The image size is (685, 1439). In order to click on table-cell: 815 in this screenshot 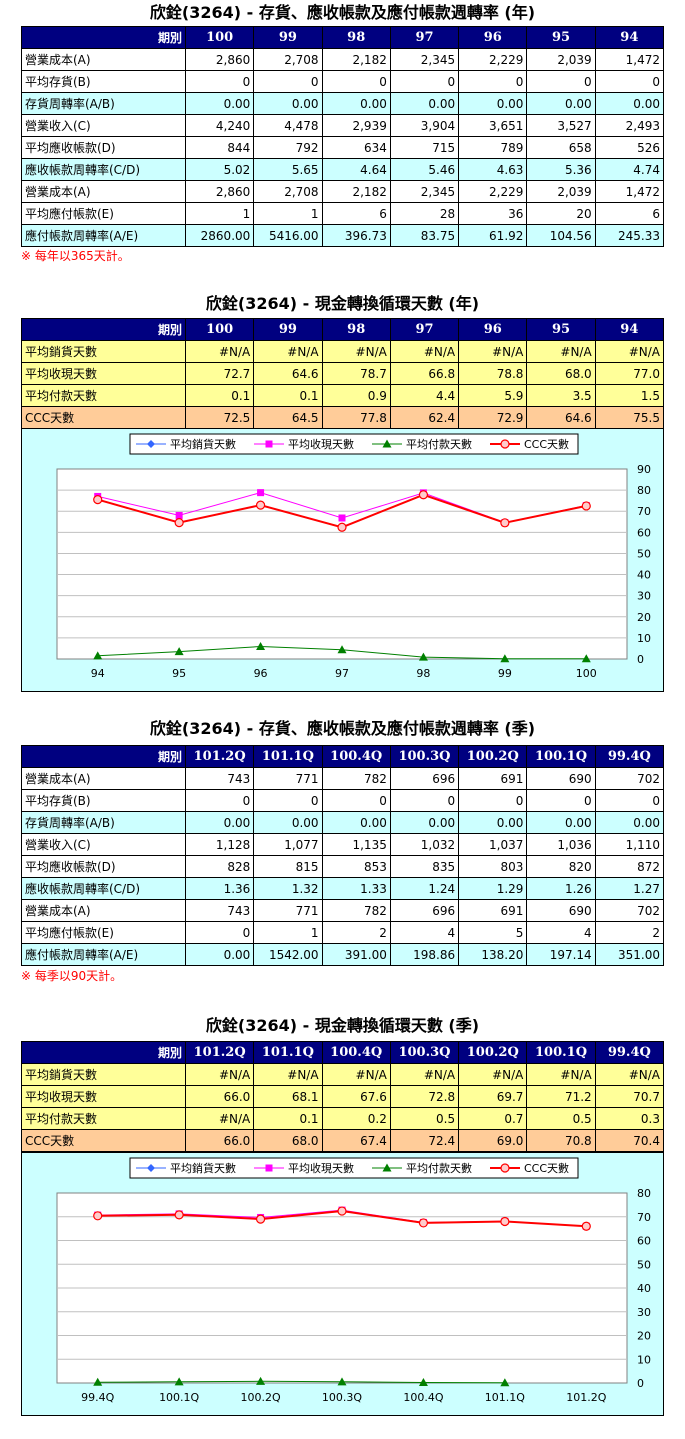, I will do `click(288, 866)`.